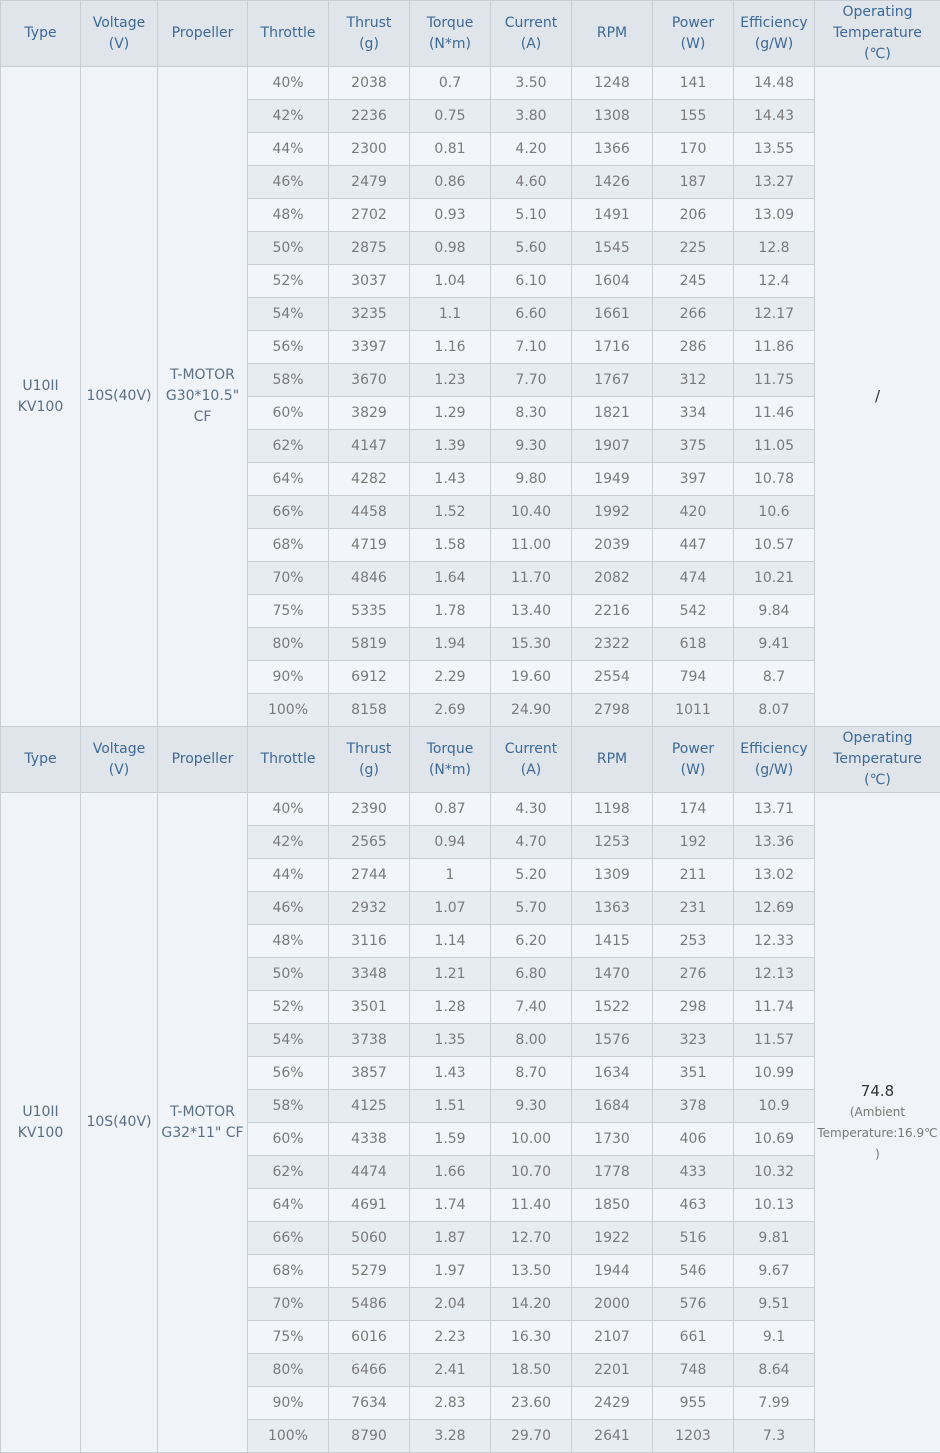 The width and height of the screenshot is (940, 1453). Describe the element at coordinates (774, 116) in the screenshot. I see `efficiency-cell: 14.43` at that location.